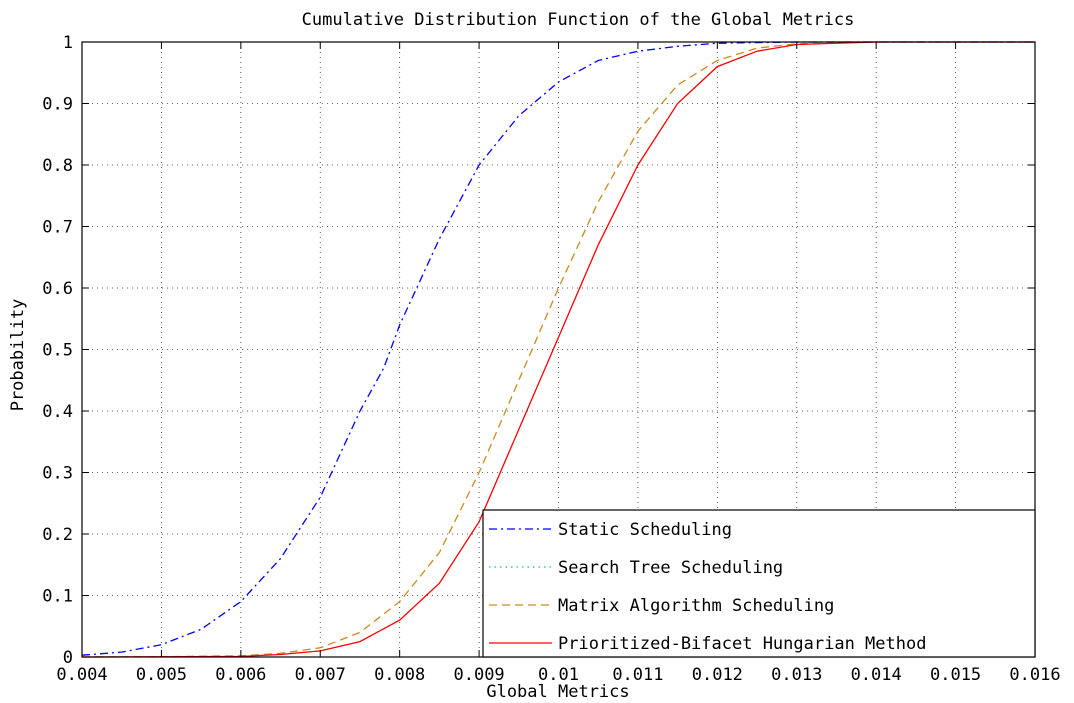  What do you see at coordinates (742, 644) in the screenshot?
I see `legend-label-3: Prioritized-Bifacet Hungarian Method` at bounding box center [742, 644].